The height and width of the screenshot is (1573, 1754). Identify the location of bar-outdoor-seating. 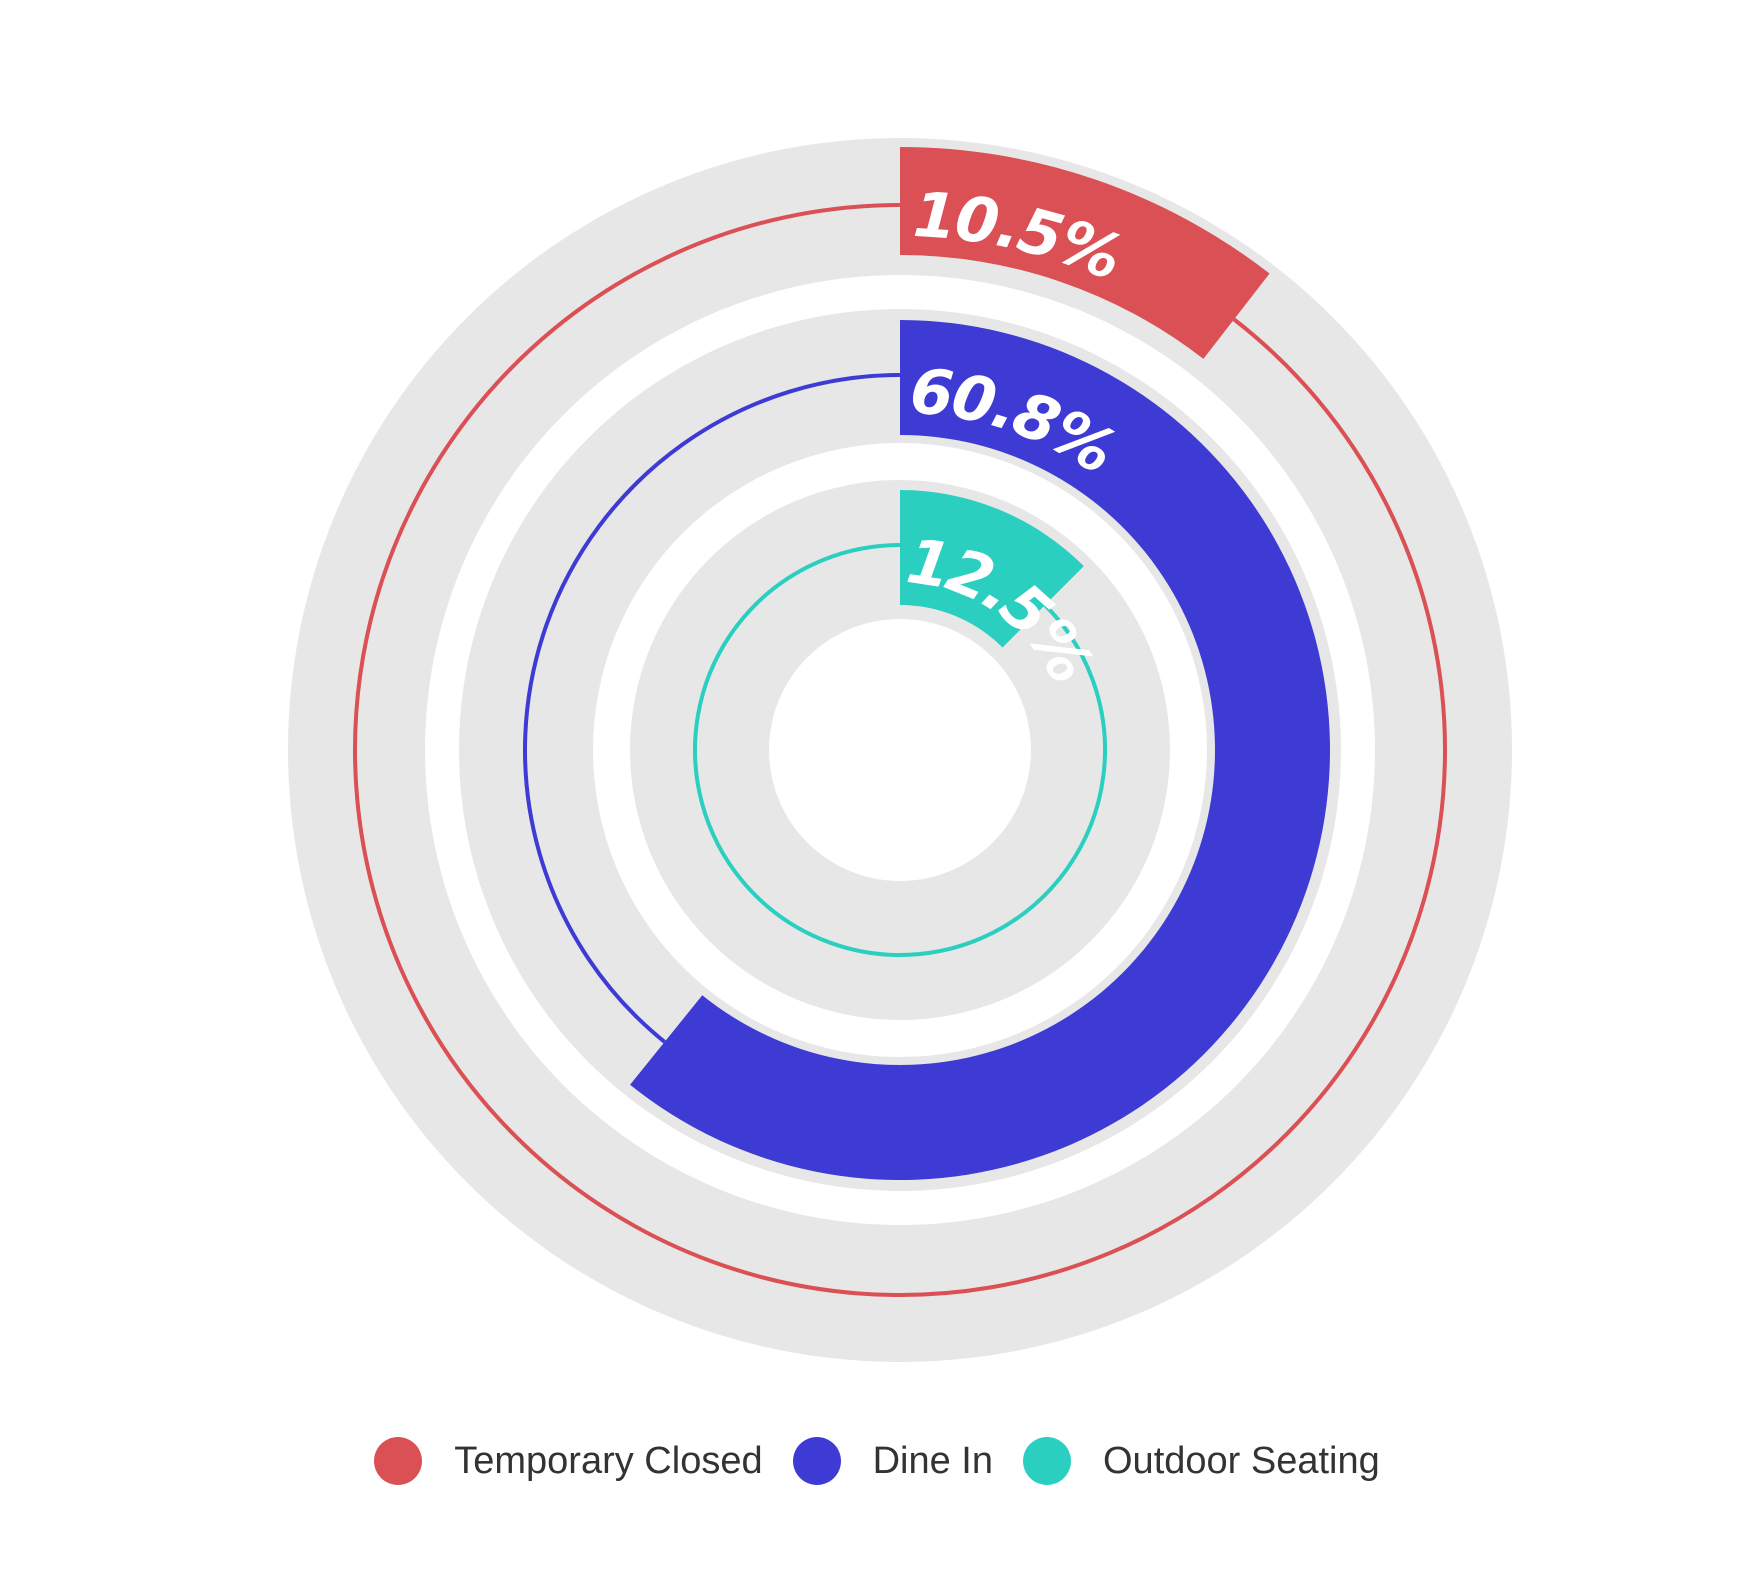
(992, 569).